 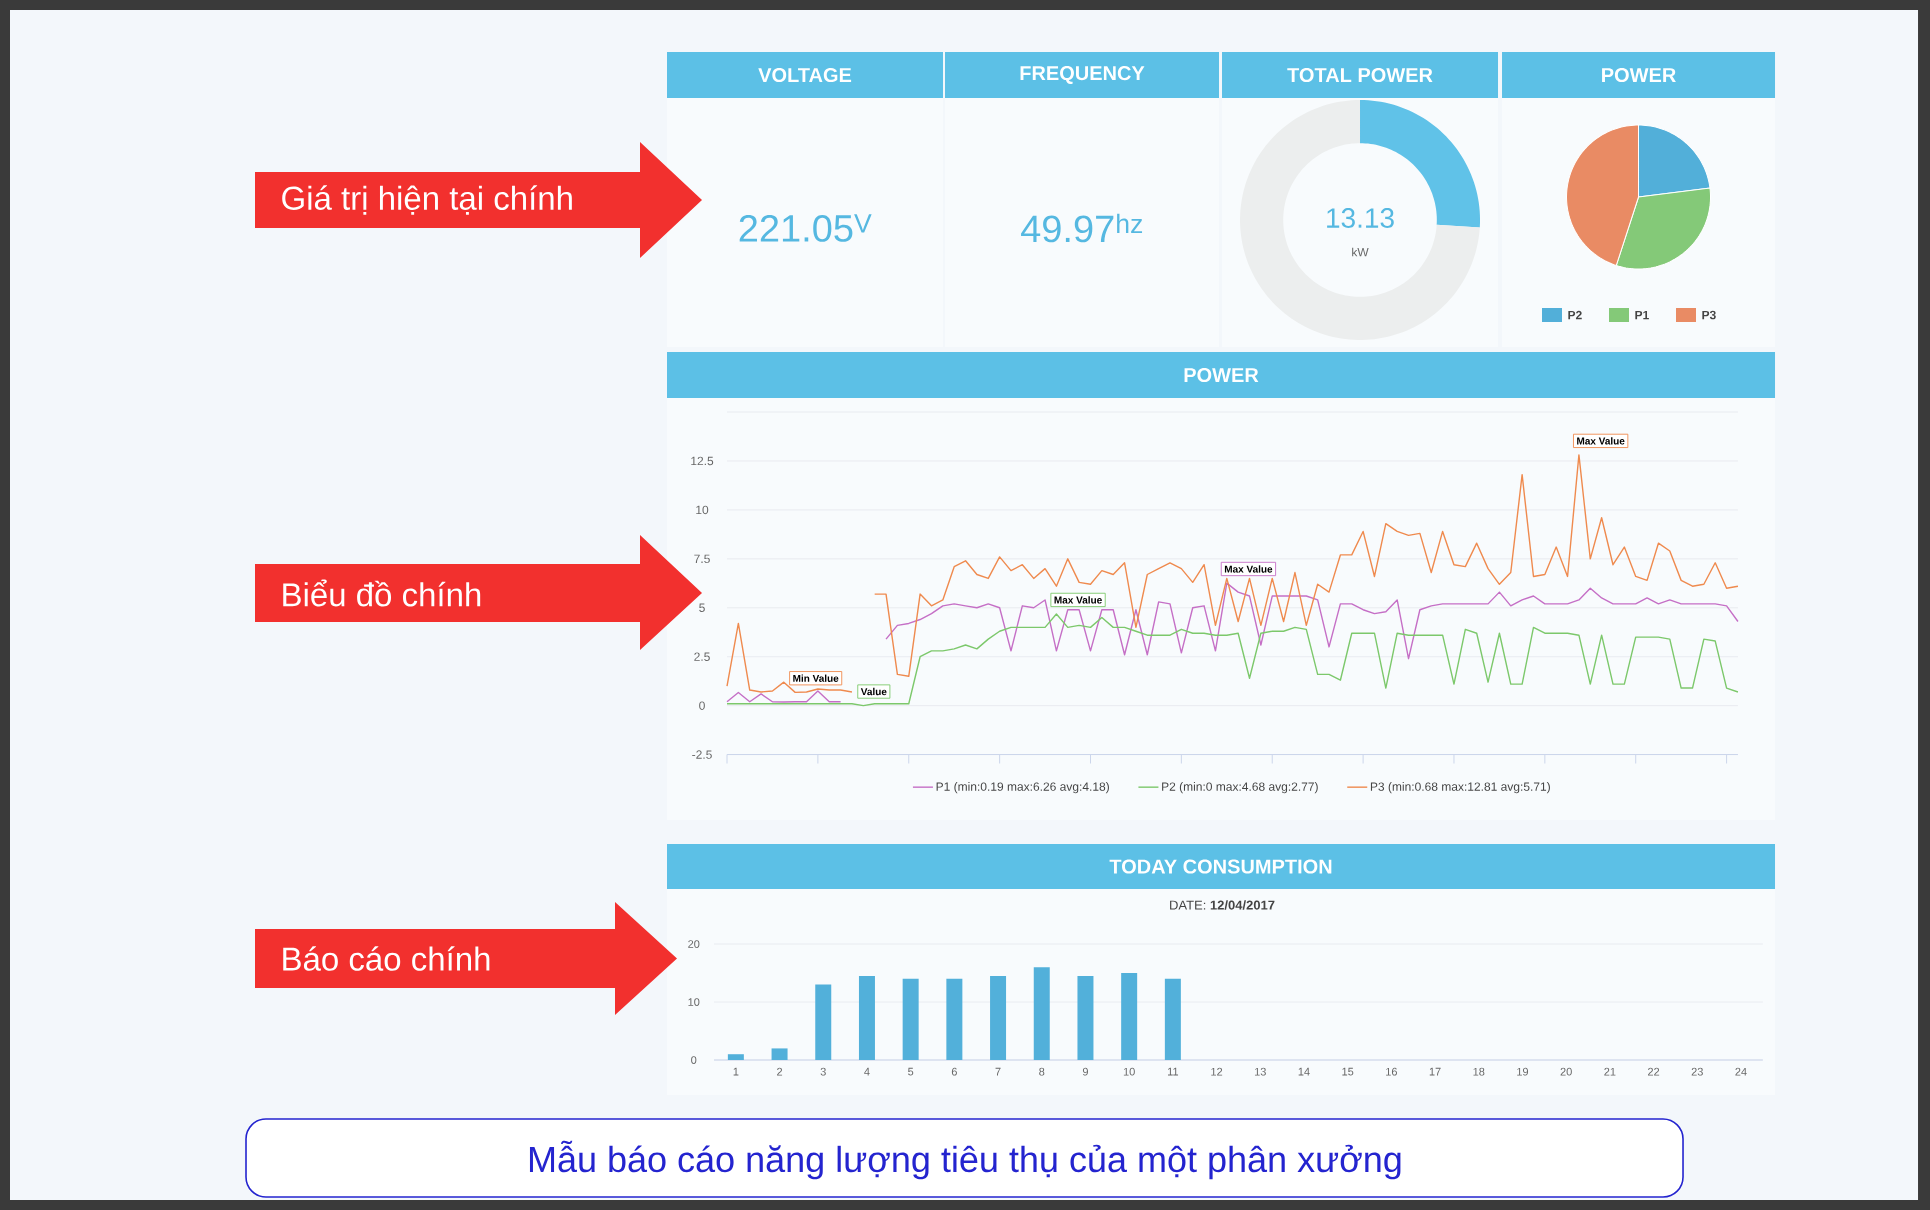 What do you see at coordinates (1575, 315) in the screenshot?
I see `legend-label: P2` at bounding box center [1575, 315].